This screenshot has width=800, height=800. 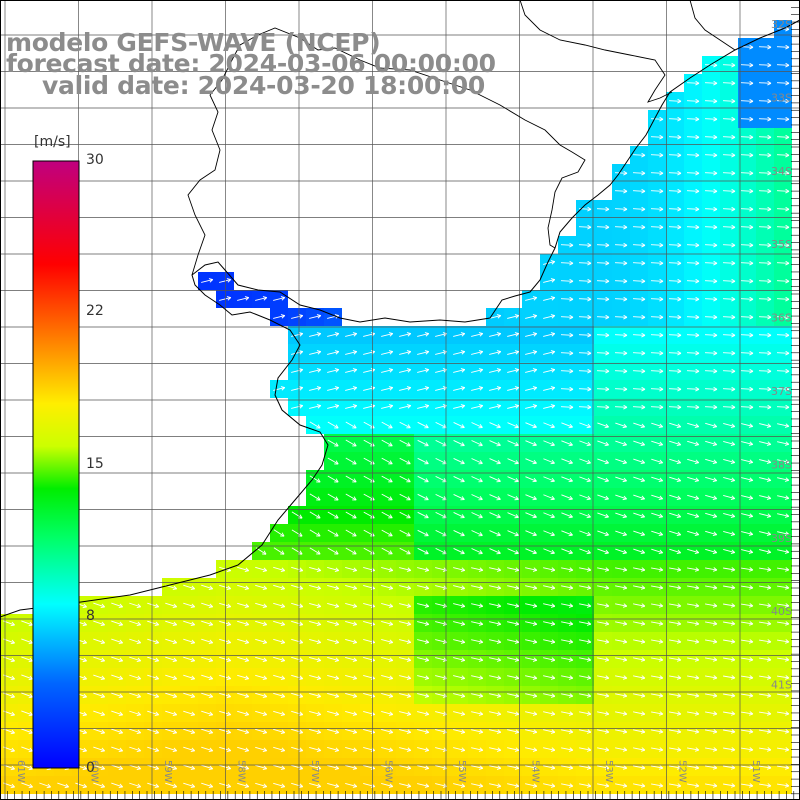 I want to click on colorbar-tick-0: 0, so click(x=90, y=768).